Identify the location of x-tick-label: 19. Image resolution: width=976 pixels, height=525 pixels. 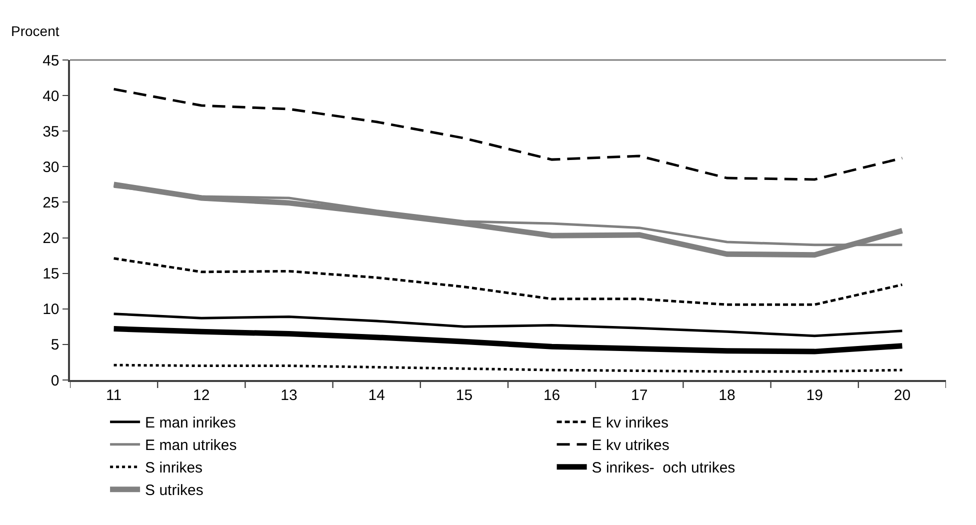
(814, 395).